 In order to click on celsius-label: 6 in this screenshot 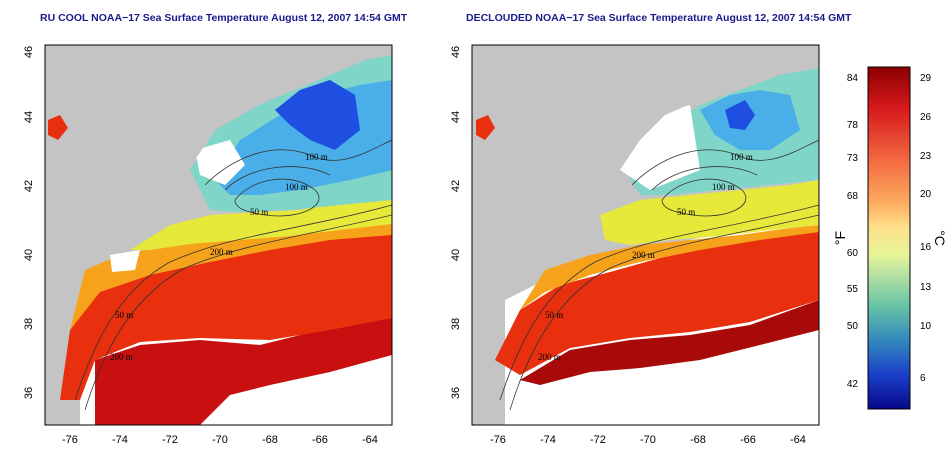, I will do `click(923, 378)`.